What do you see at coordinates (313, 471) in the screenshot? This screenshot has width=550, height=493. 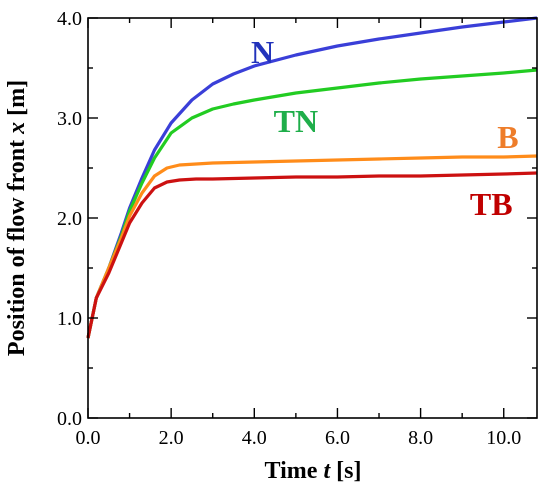 I see `x-axis-title: Time t [s]` at bounding box center [313, 471].